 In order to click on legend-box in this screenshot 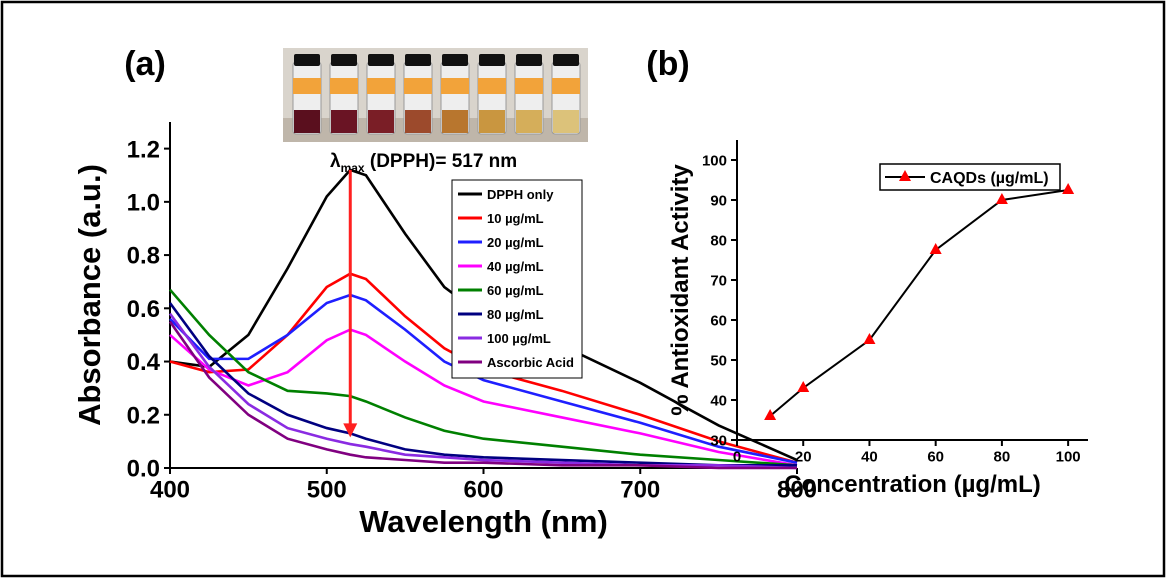, I will do `click(517, 279)`.